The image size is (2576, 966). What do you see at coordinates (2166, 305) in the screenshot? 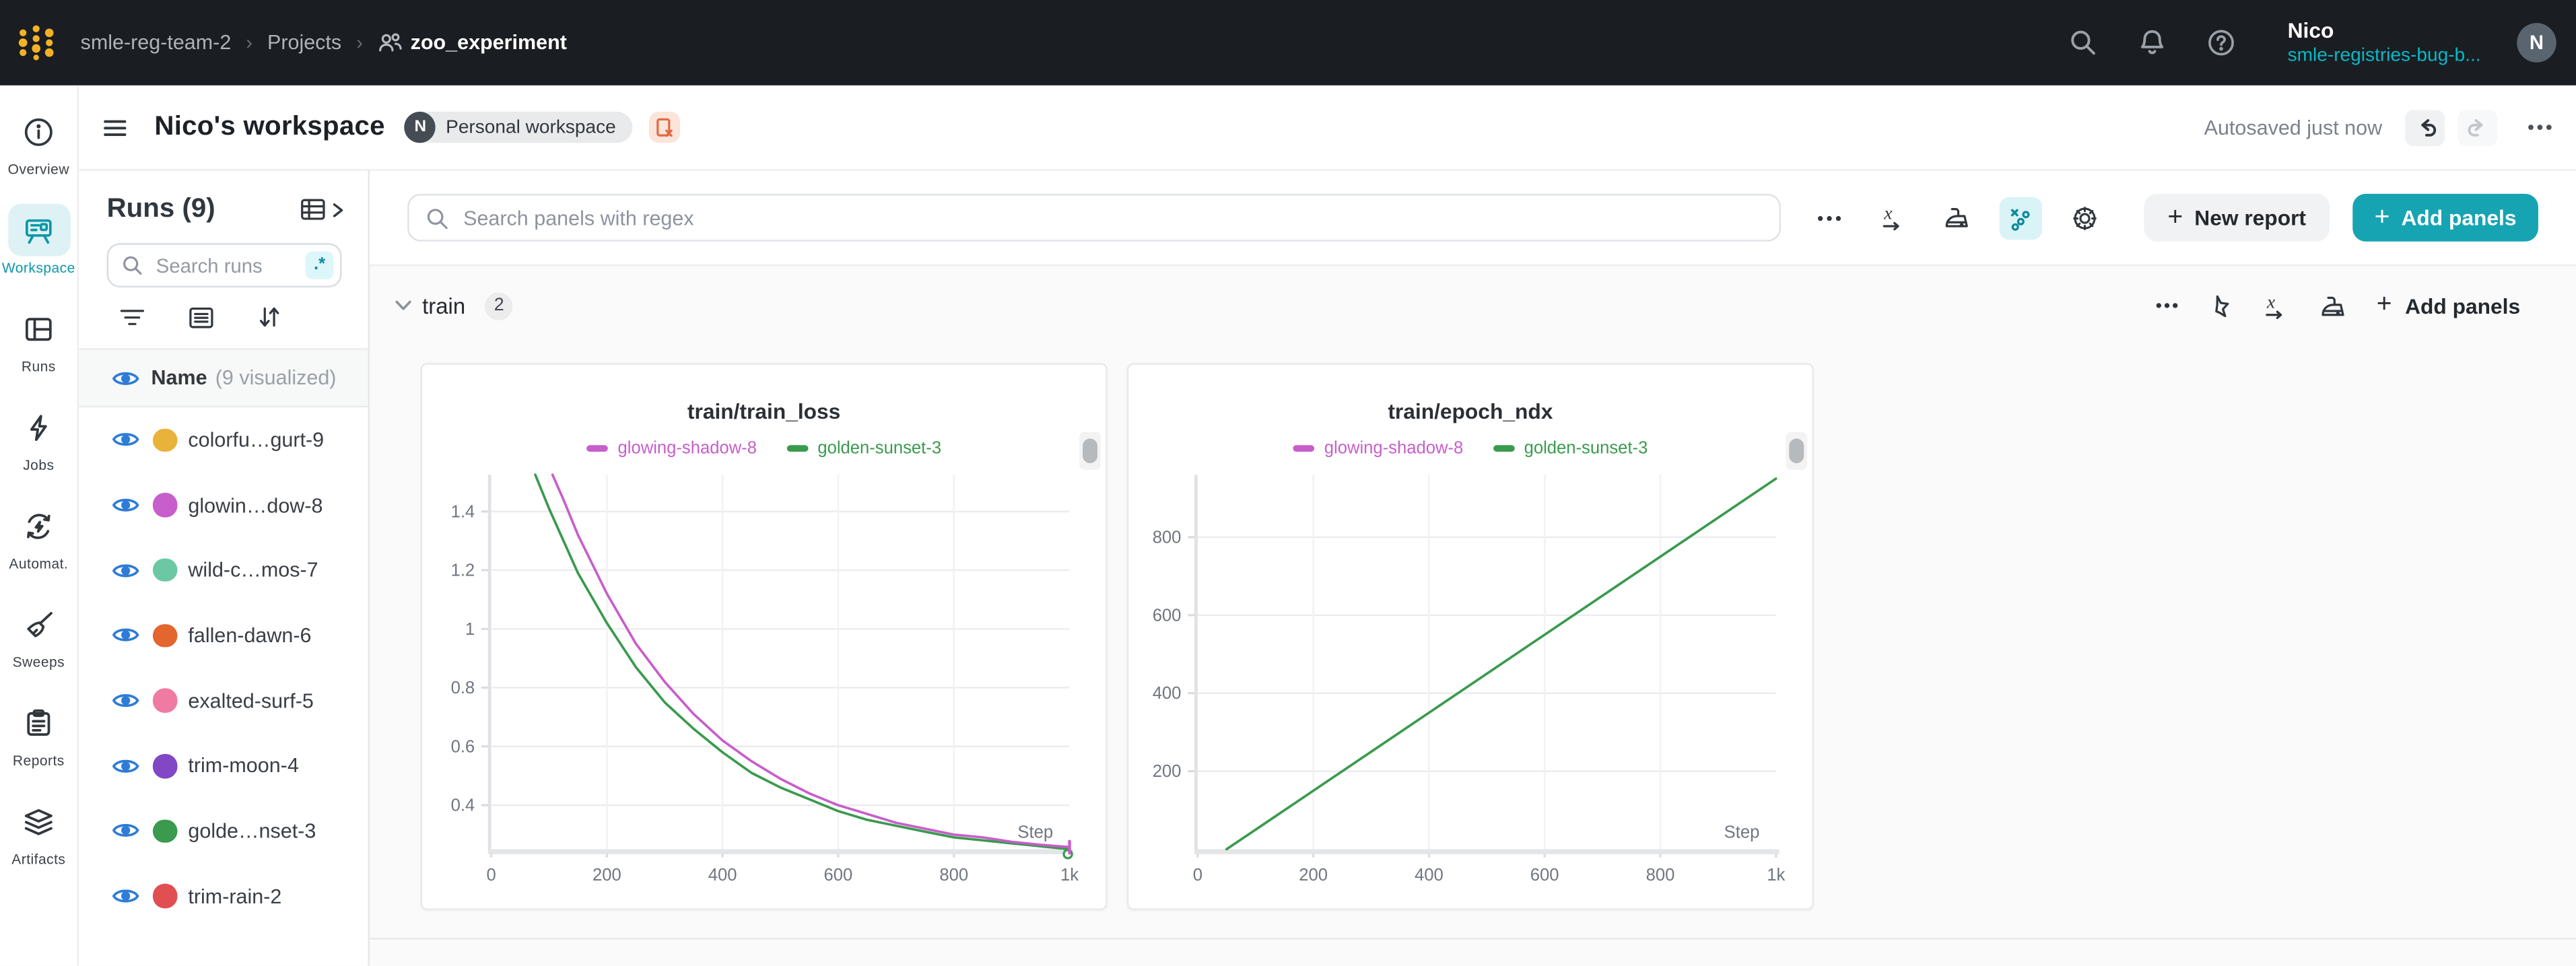
I see `section-overflow-menu-icon` at bounding box center [2166, 305].